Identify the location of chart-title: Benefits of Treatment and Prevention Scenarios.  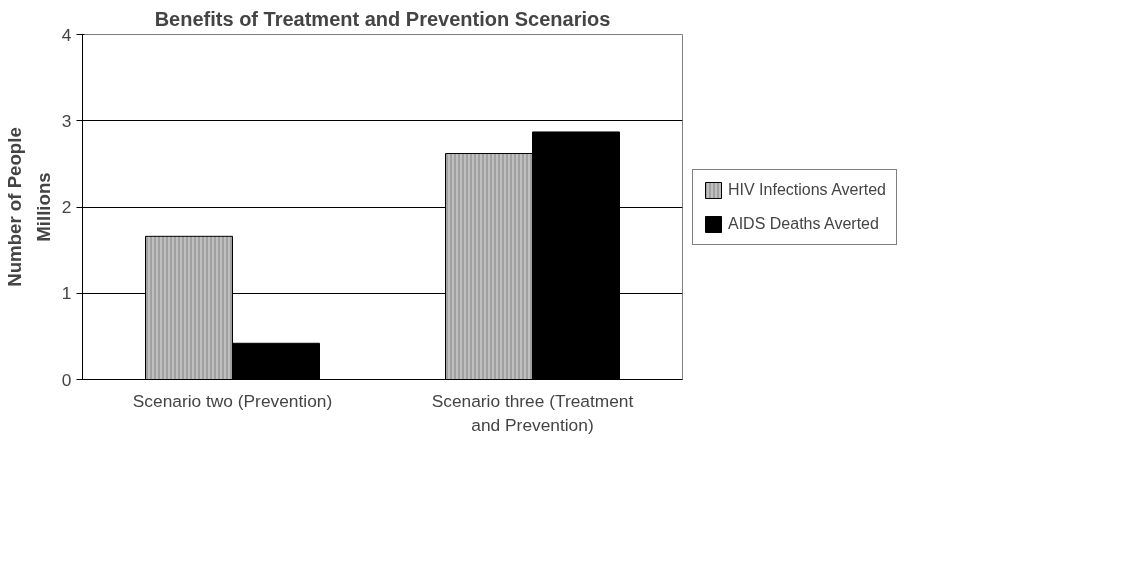
(382, 18).